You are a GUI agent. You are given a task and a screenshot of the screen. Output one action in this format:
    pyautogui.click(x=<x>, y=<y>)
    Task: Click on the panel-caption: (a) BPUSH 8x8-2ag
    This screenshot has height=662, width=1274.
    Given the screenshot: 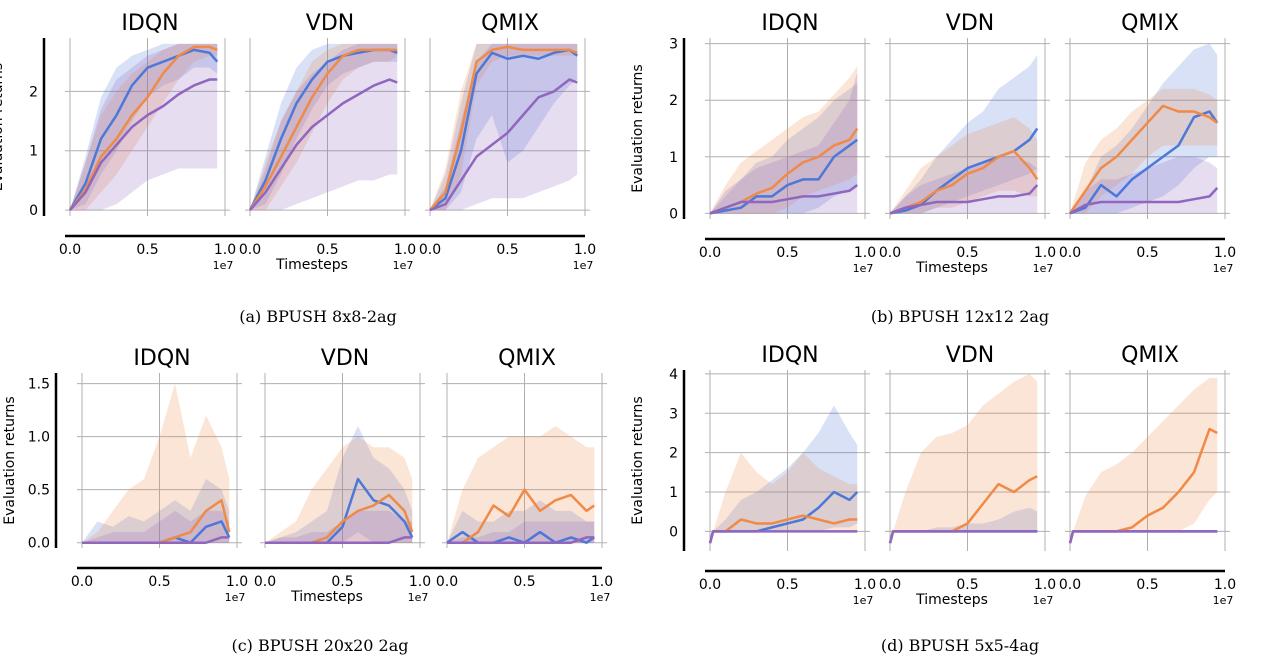 What is the action you would take?
    pyautogui.click(x=318, y=316)
    